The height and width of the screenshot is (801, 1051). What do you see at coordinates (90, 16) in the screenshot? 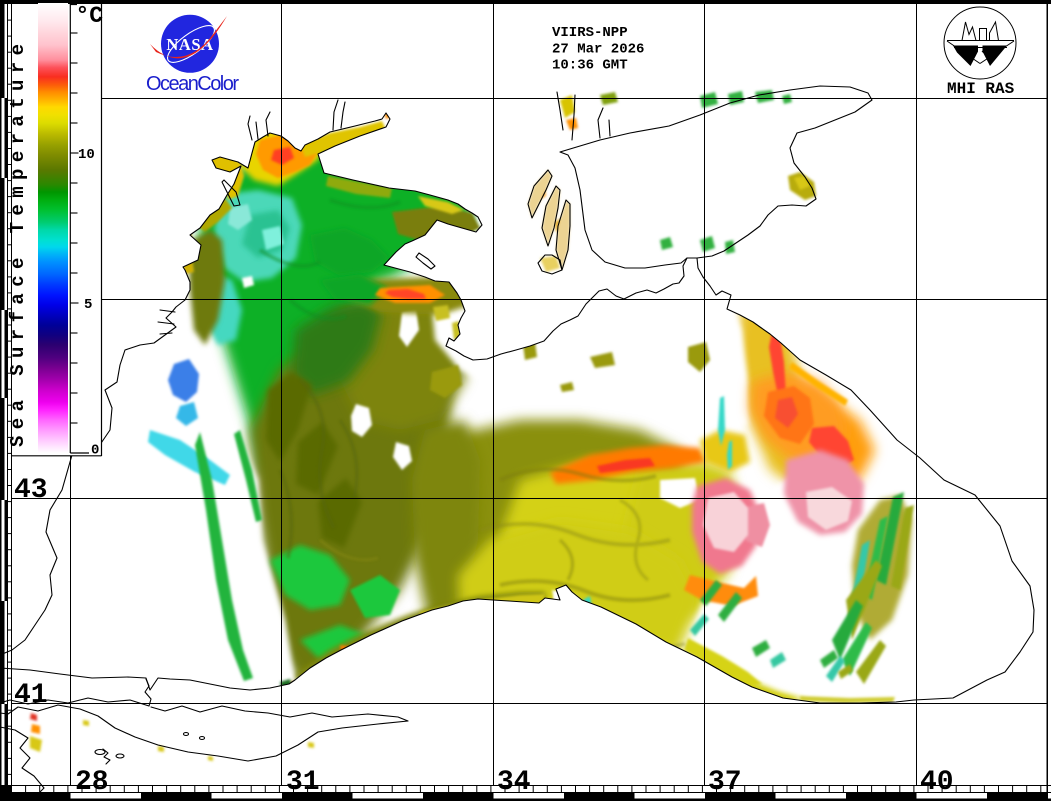
I see `svg-text: °C` at bounding box center [90, 16].